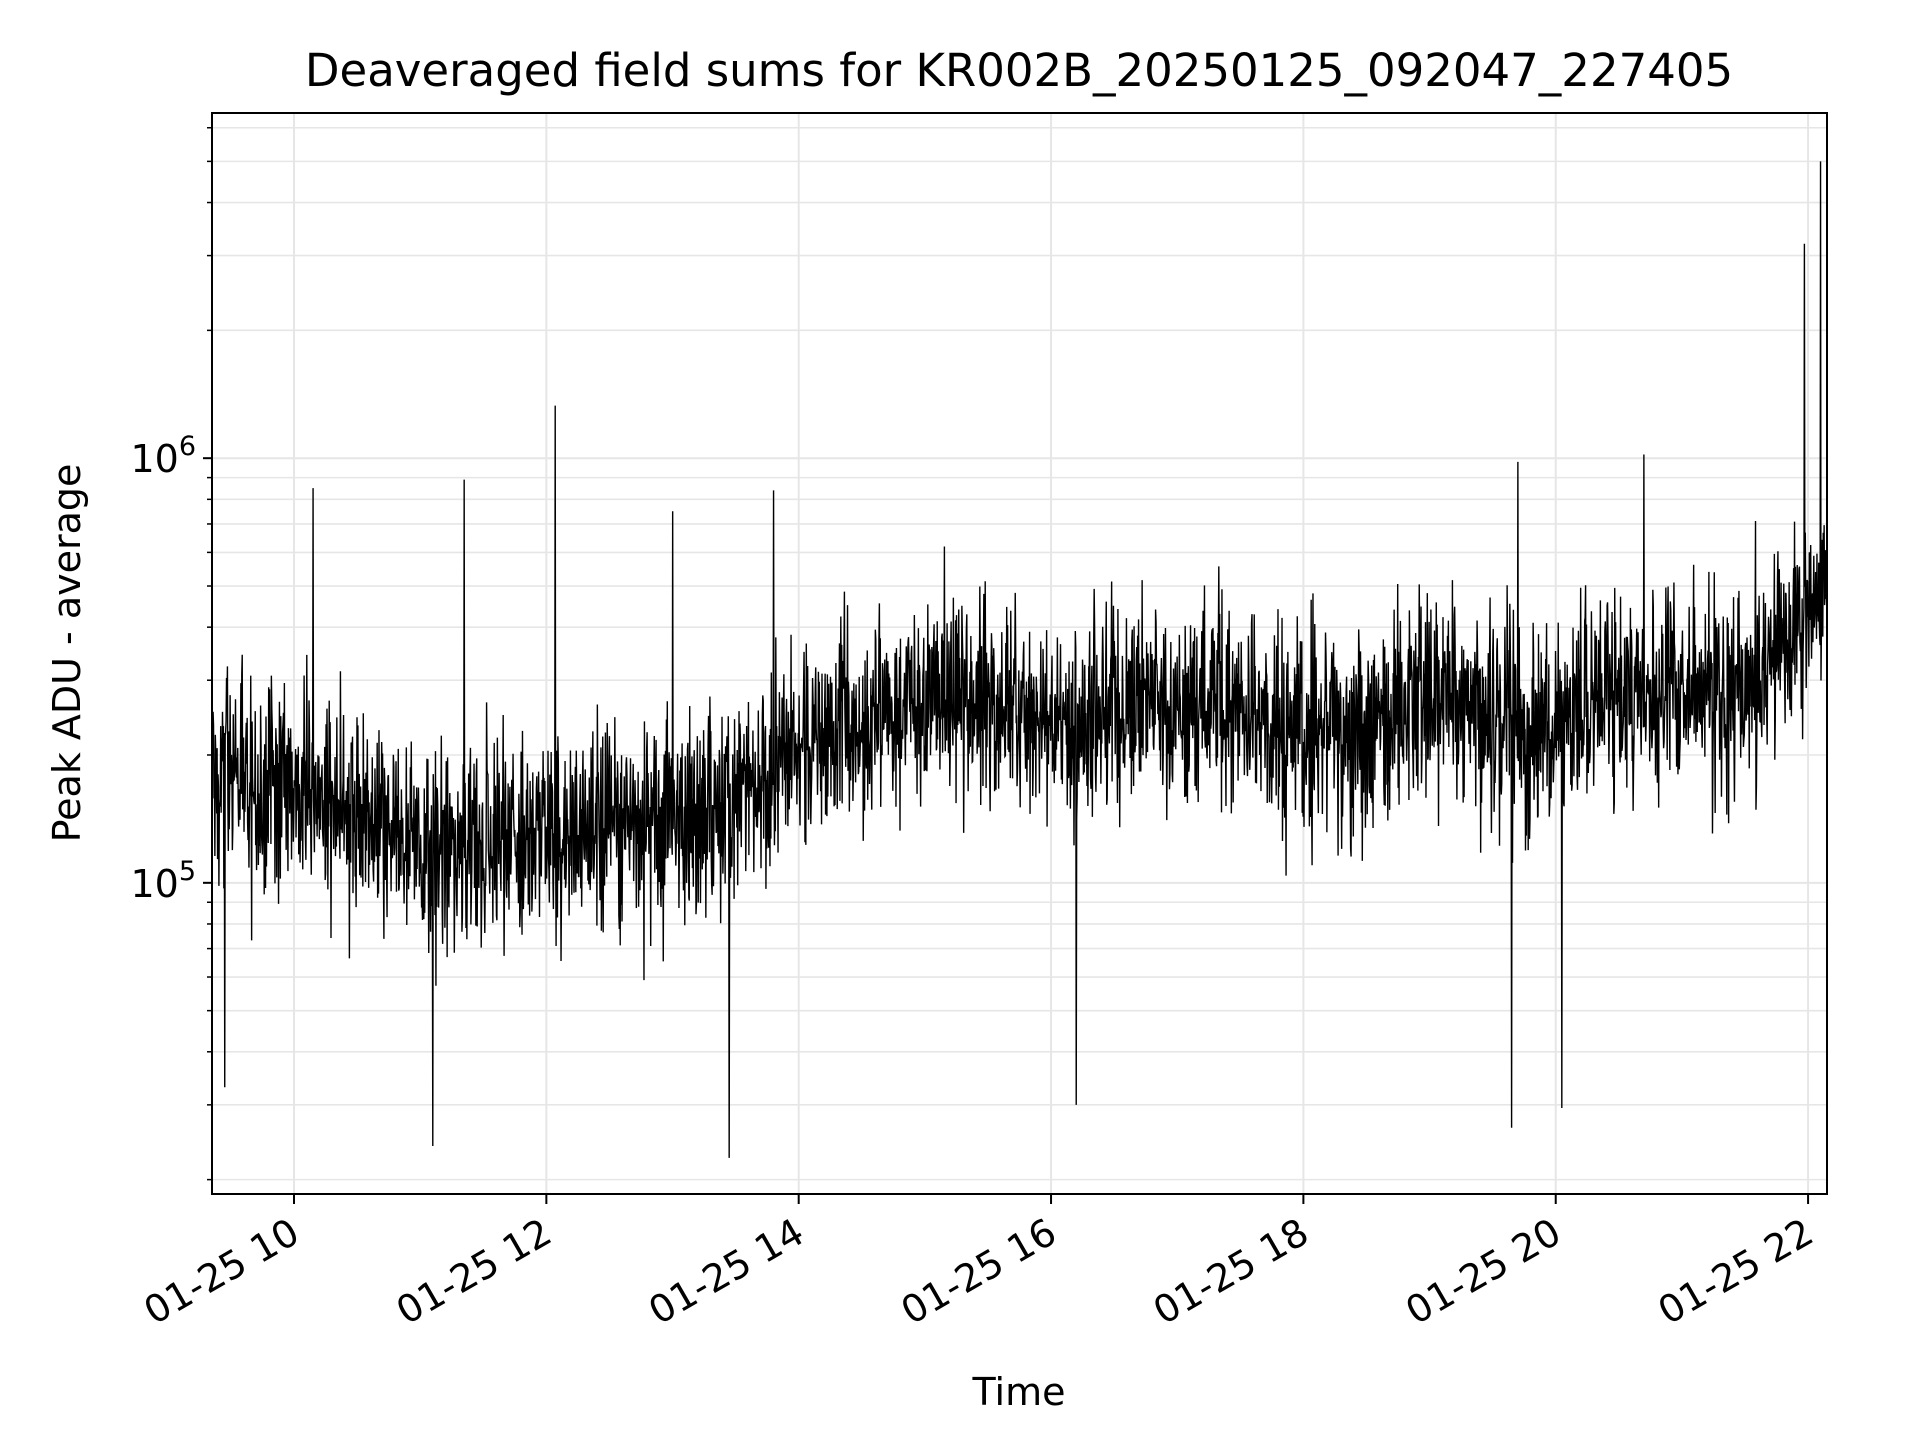  I want to click on y-tick-label: 10⁶, so click(163, 456).